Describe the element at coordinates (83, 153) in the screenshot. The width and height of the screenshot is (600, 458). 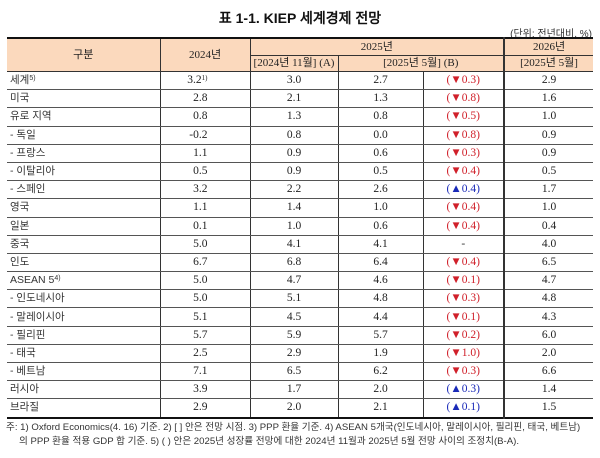
I see `country-name: - 프랑스` at that location.